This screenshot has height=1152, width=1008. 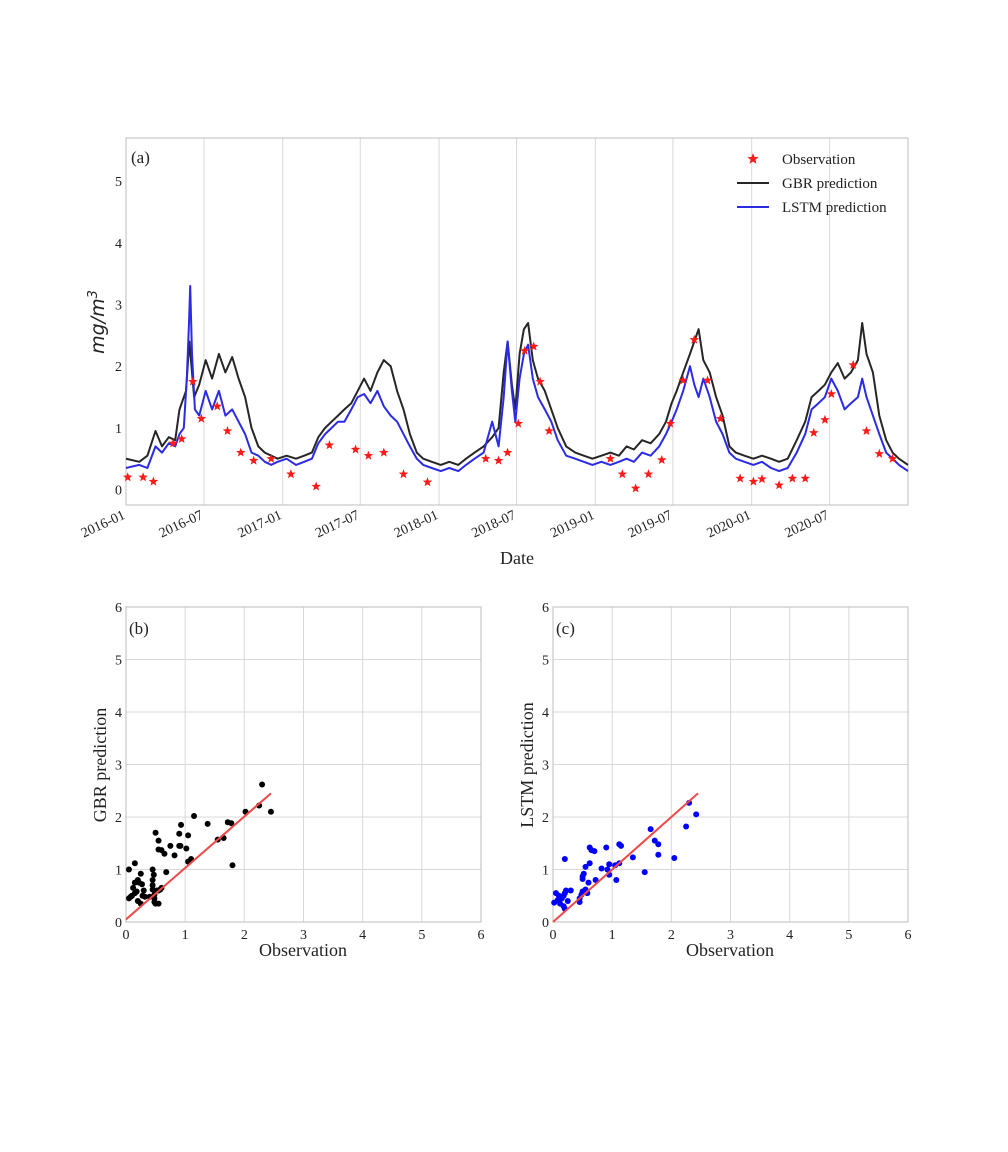 What do you see at coordinates (727, 772) in the screenshot?
I see `lstm-tick-labels: 0 1 2 3 4 5 6 0 1 2 3 4 5 6` at bounding box center [727, 772].